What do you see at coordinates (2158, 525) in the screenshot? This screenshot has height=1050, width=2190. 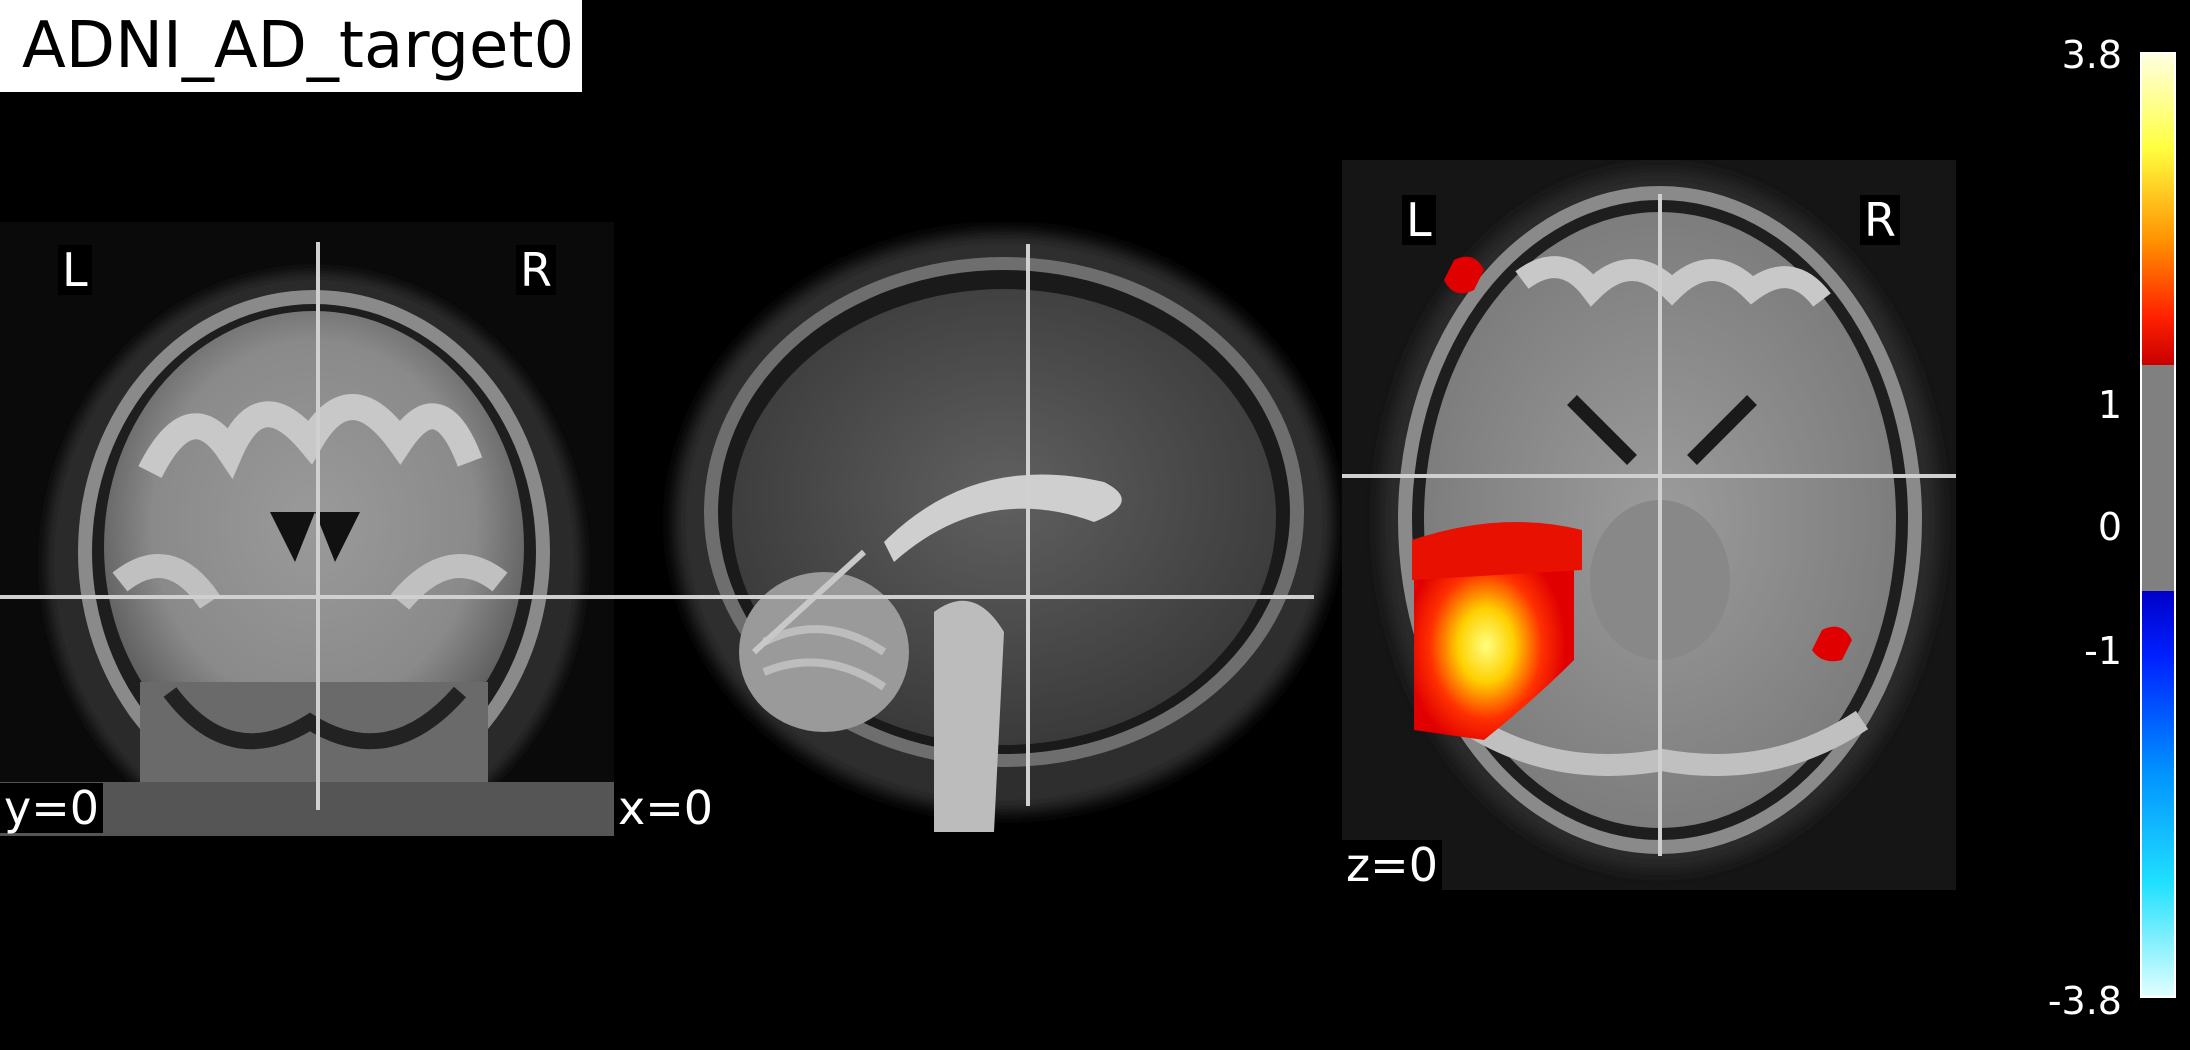 I see `colorbar` at bounding box center [2158, 525].